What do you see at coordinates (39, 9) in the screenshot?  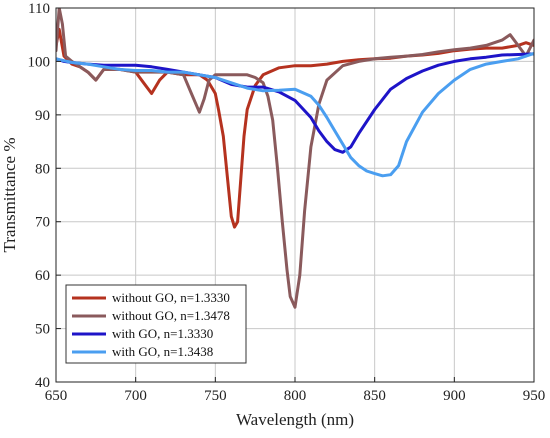 I see `y-tick-label: 110` at bounding box center [39, 9].